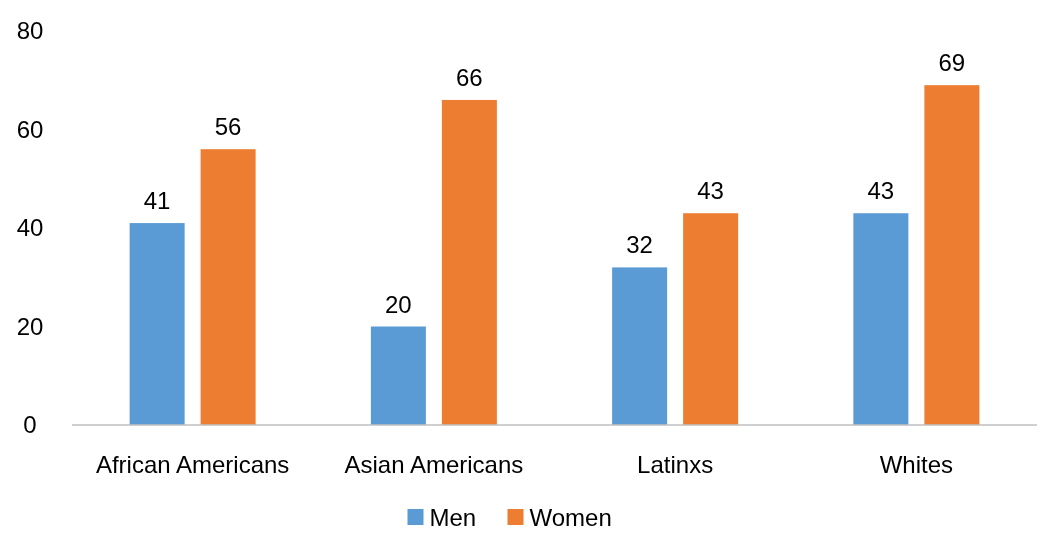  I want to click on y-tick-label: 20, so click(30, 326).